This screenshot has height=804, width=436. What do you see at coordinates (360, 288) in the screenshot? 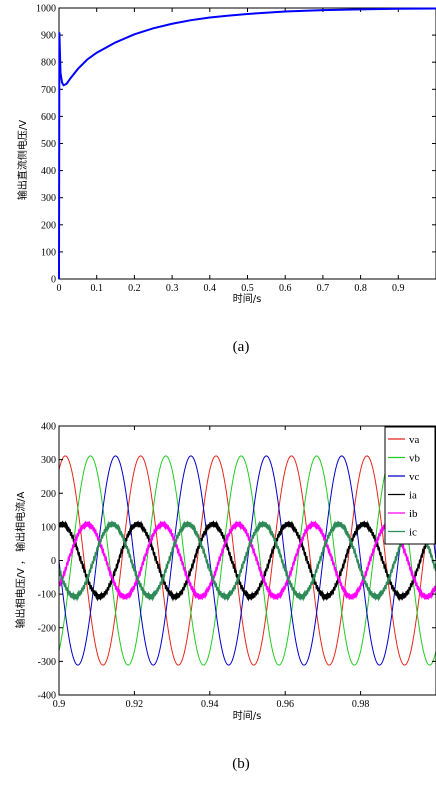
I see `x-tick-label: 0.8` at bounding box center [360, 288].